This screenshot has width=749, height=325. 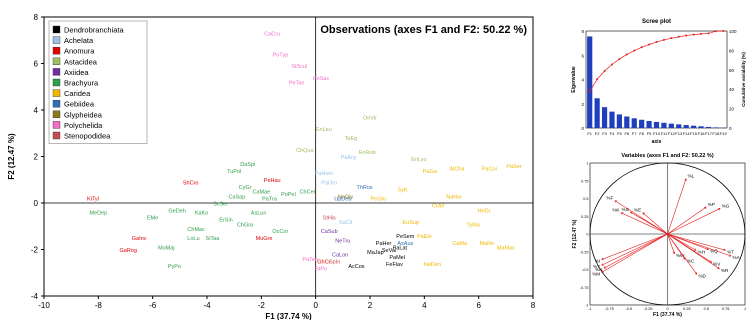 I want to click on variable-label: %S, so click(x=625, y=209).